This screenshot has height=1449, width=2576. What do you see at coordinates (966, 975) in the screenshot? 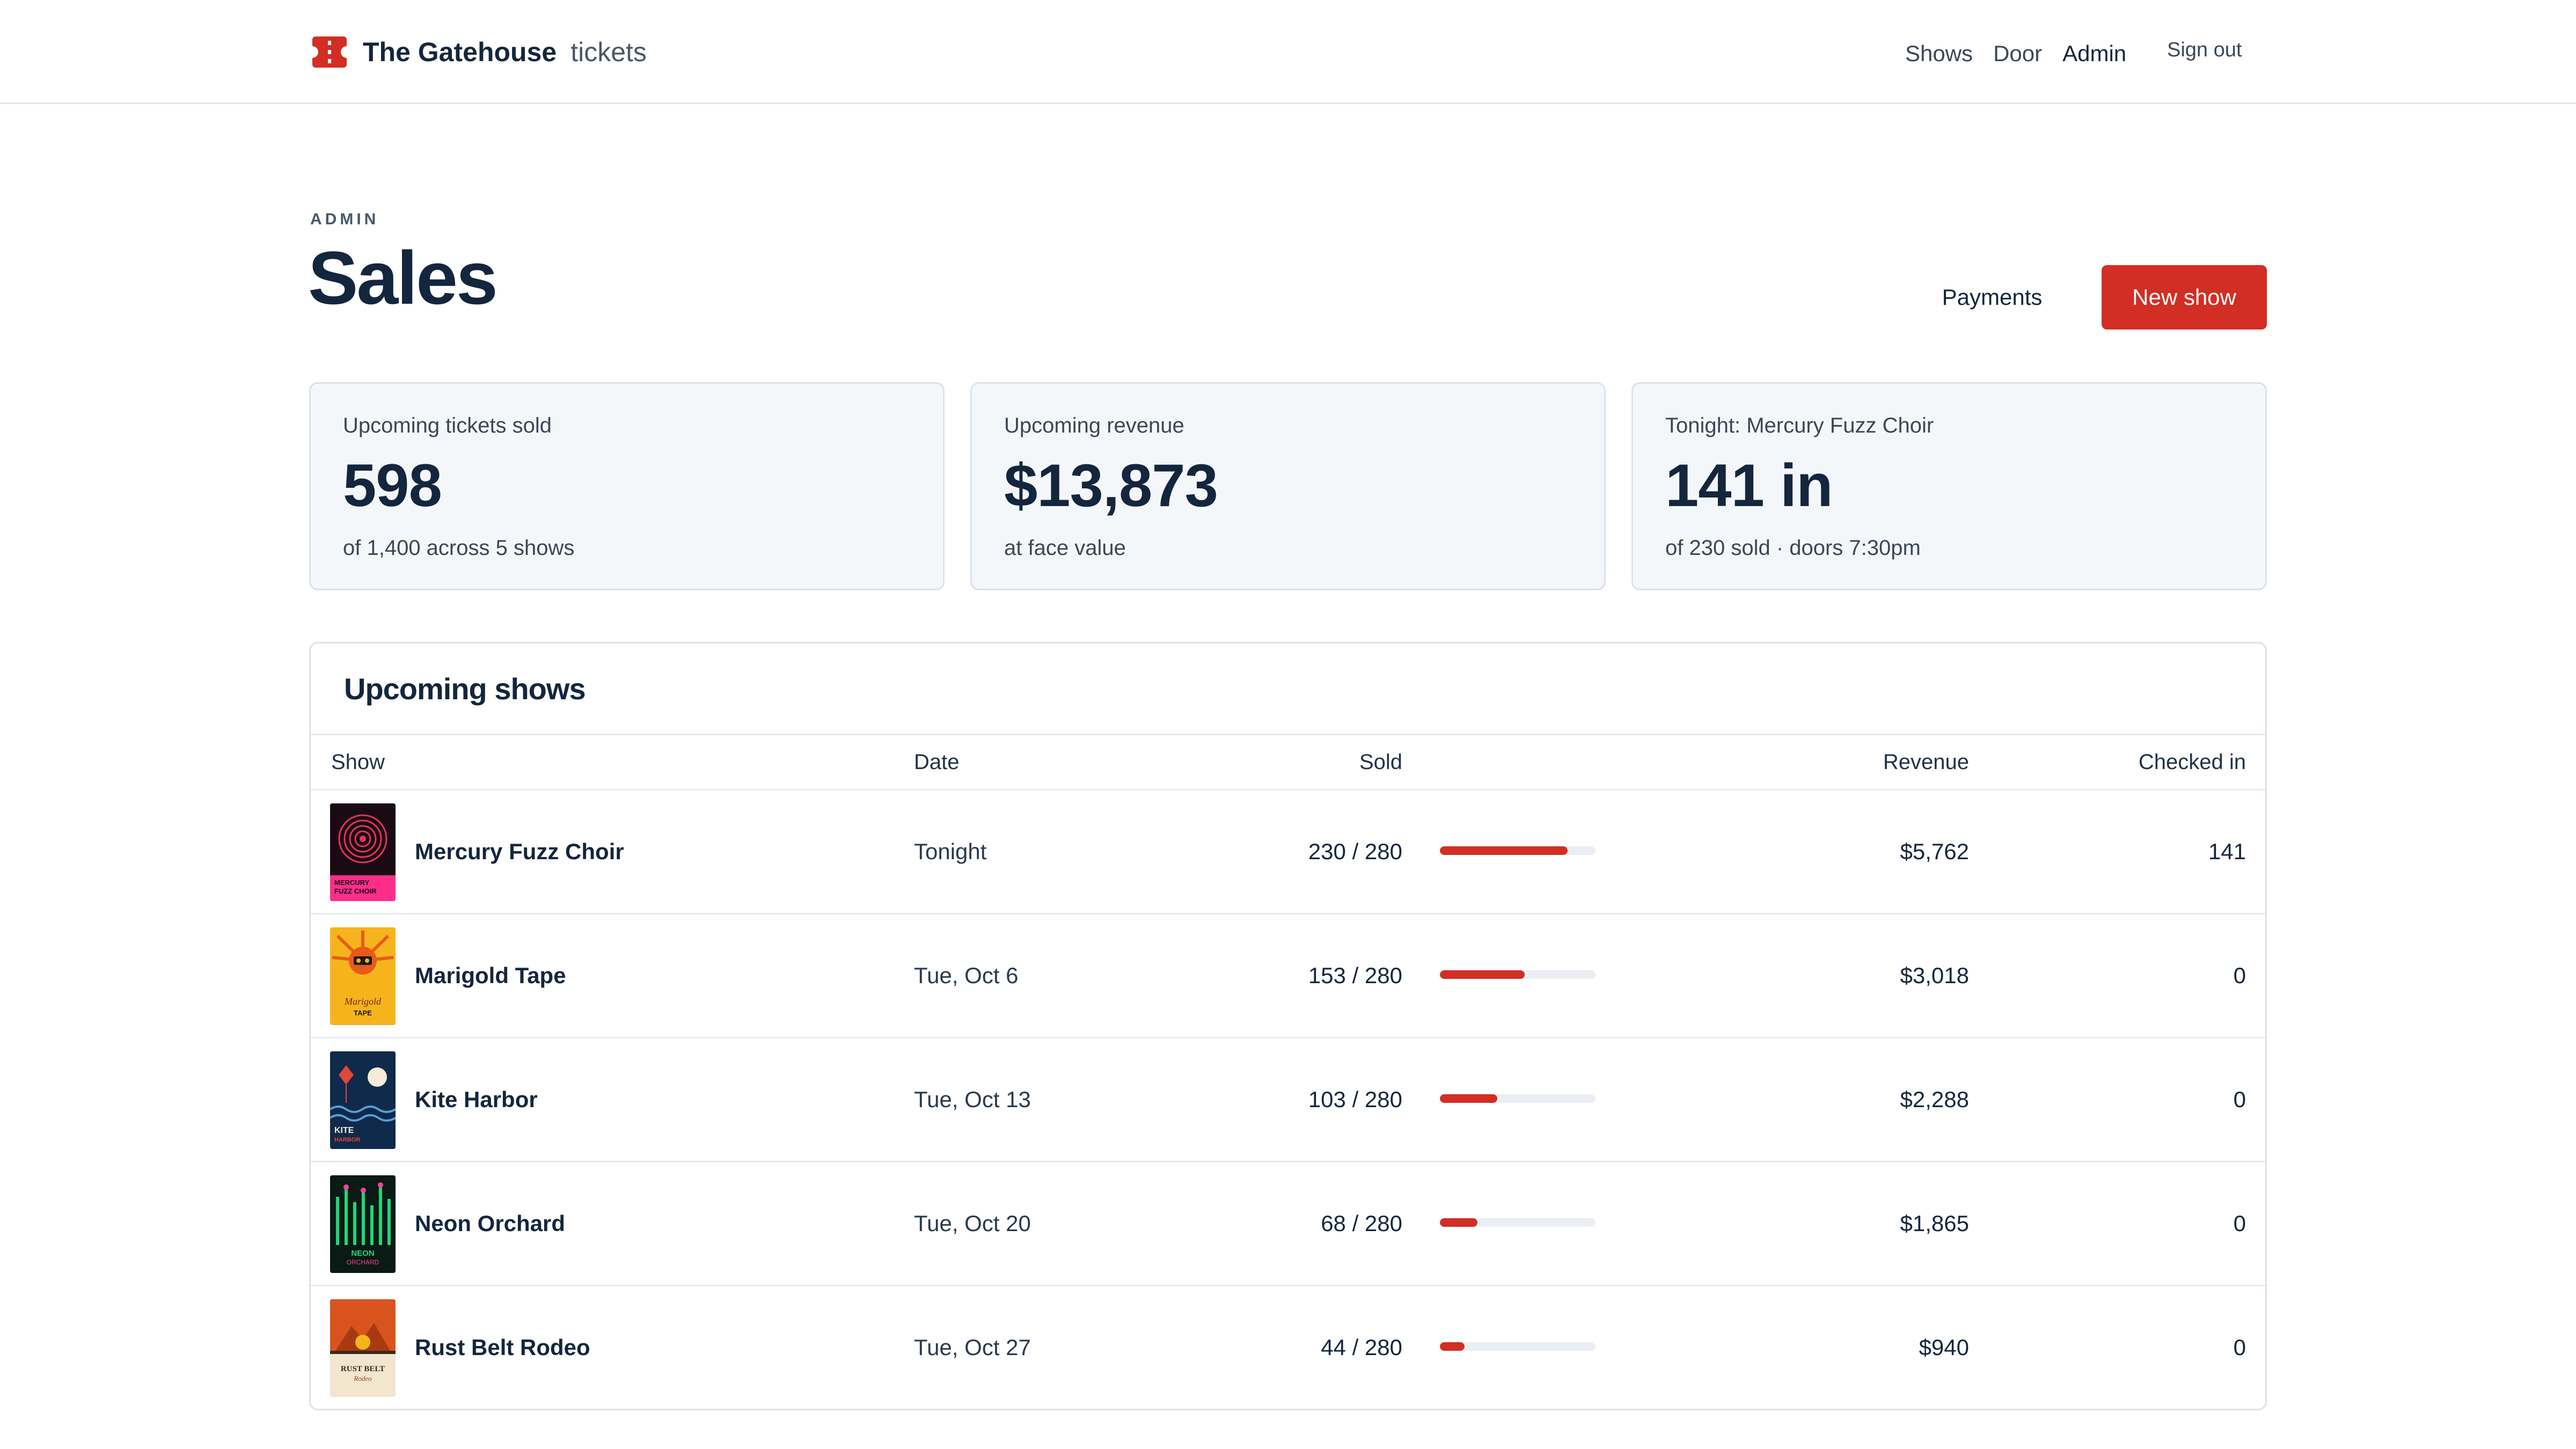
I see `show-date: Tue, Oct 6` at bounding box center [966, 975].